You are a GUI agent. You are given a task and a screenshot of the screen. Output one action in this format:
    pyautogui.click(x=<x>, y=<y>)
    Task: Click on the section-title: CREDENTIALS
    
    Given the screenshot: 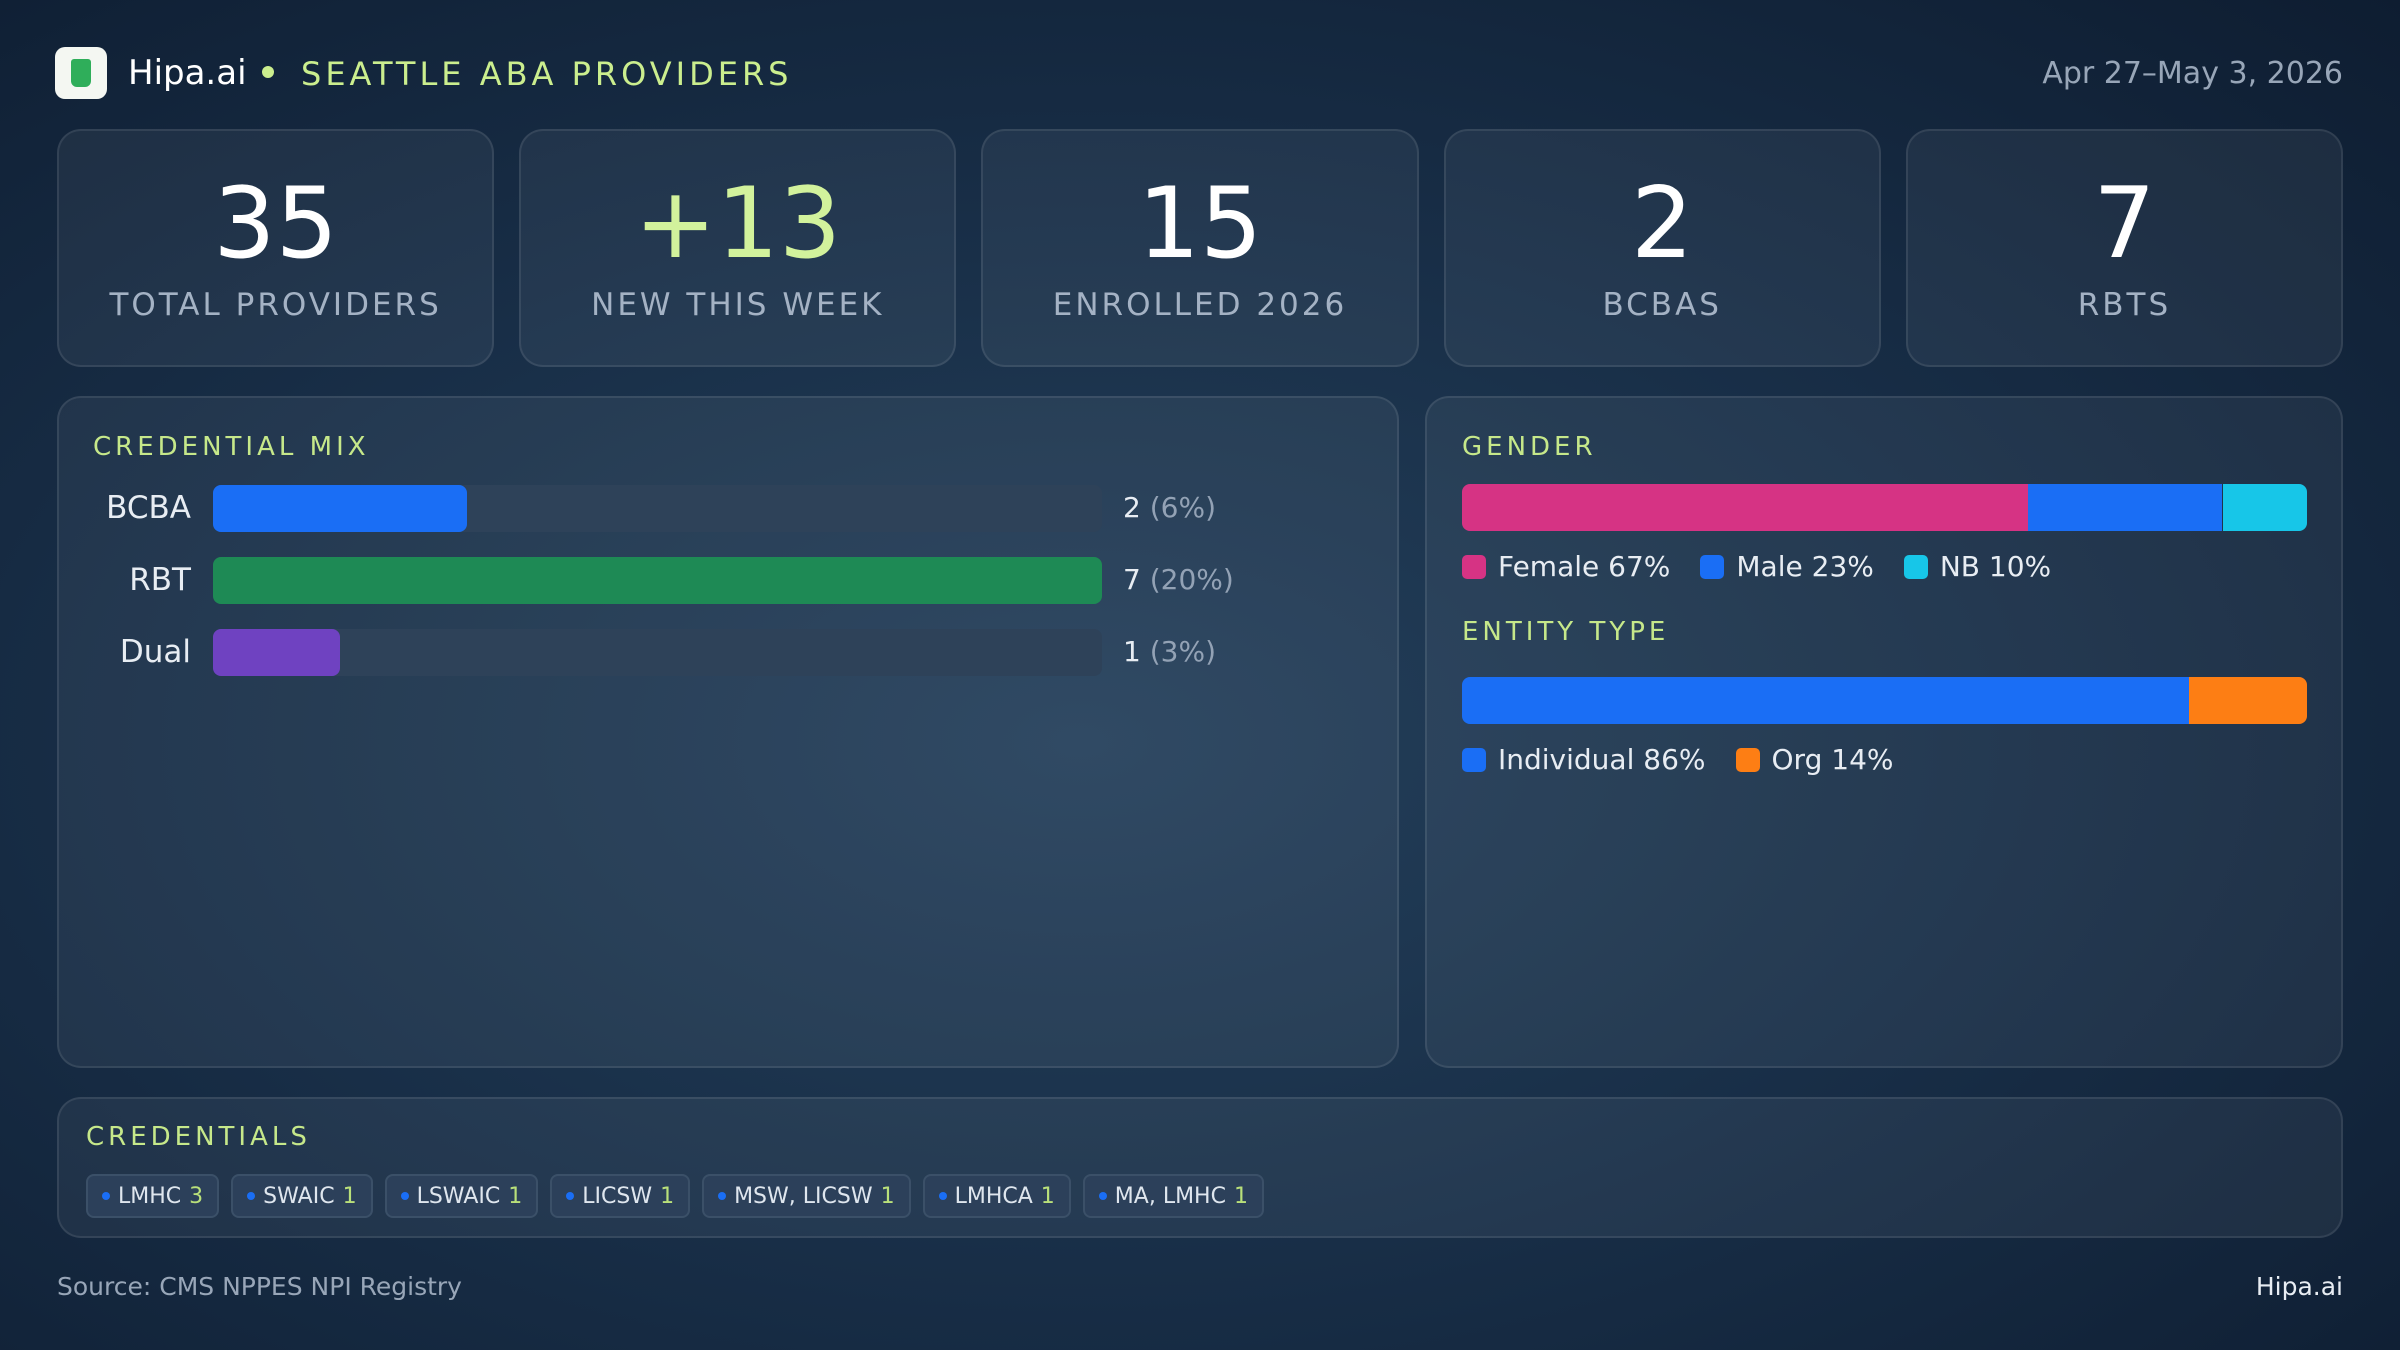 What is the action you would take?
    pyautogui.click(x=198, y=1137)
    